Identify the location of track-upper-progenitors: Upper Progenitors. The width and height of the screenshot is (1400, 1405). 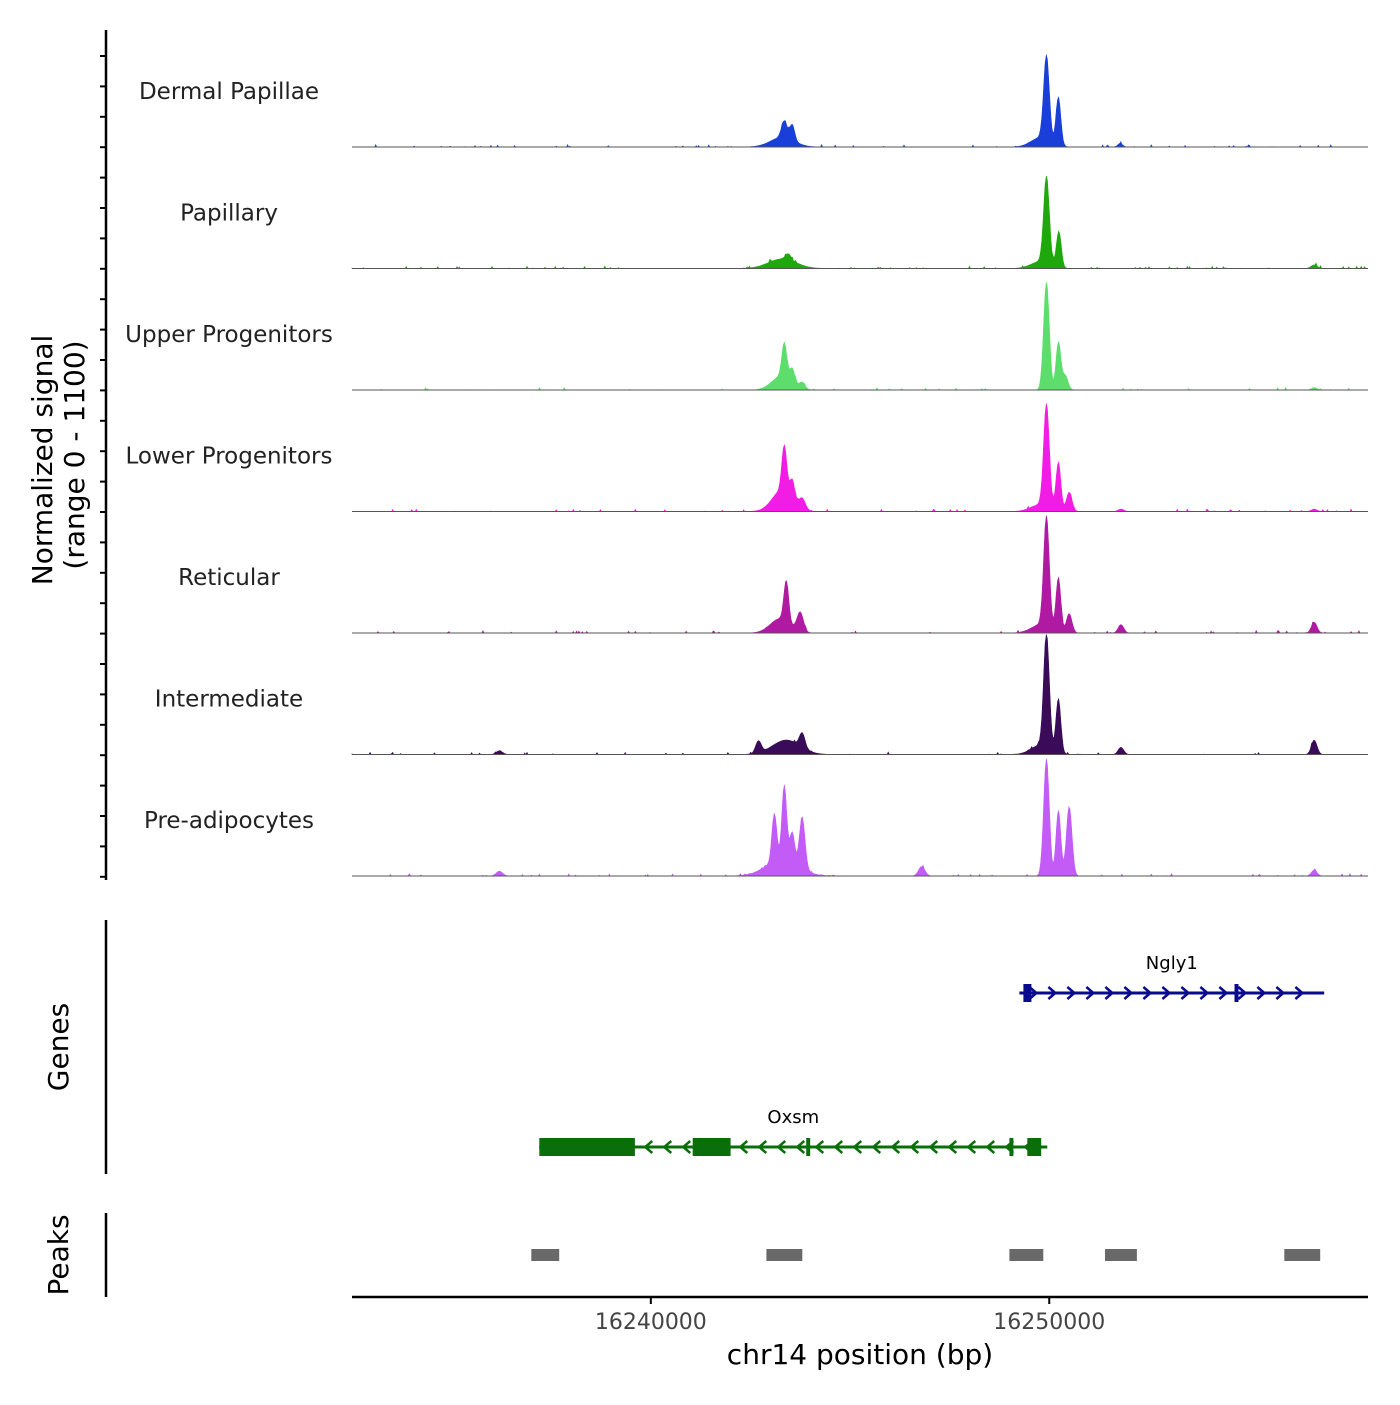
(746, 336).